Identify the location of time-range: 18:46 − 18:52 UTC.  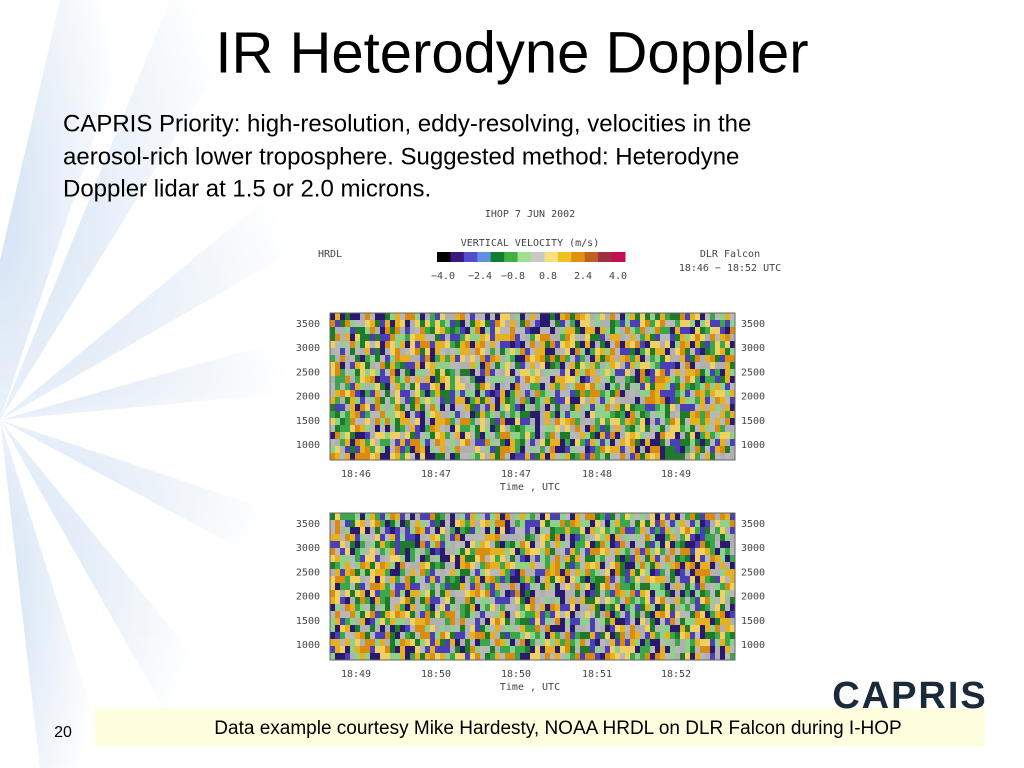
(730, 268).